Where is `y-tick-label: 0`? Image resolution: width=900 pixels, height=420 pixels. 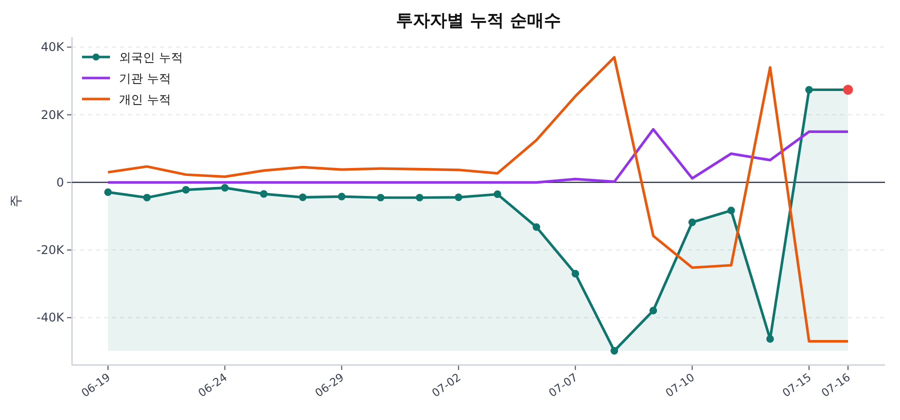 y-tick-label: 0 is located at coordinates (60, 182).